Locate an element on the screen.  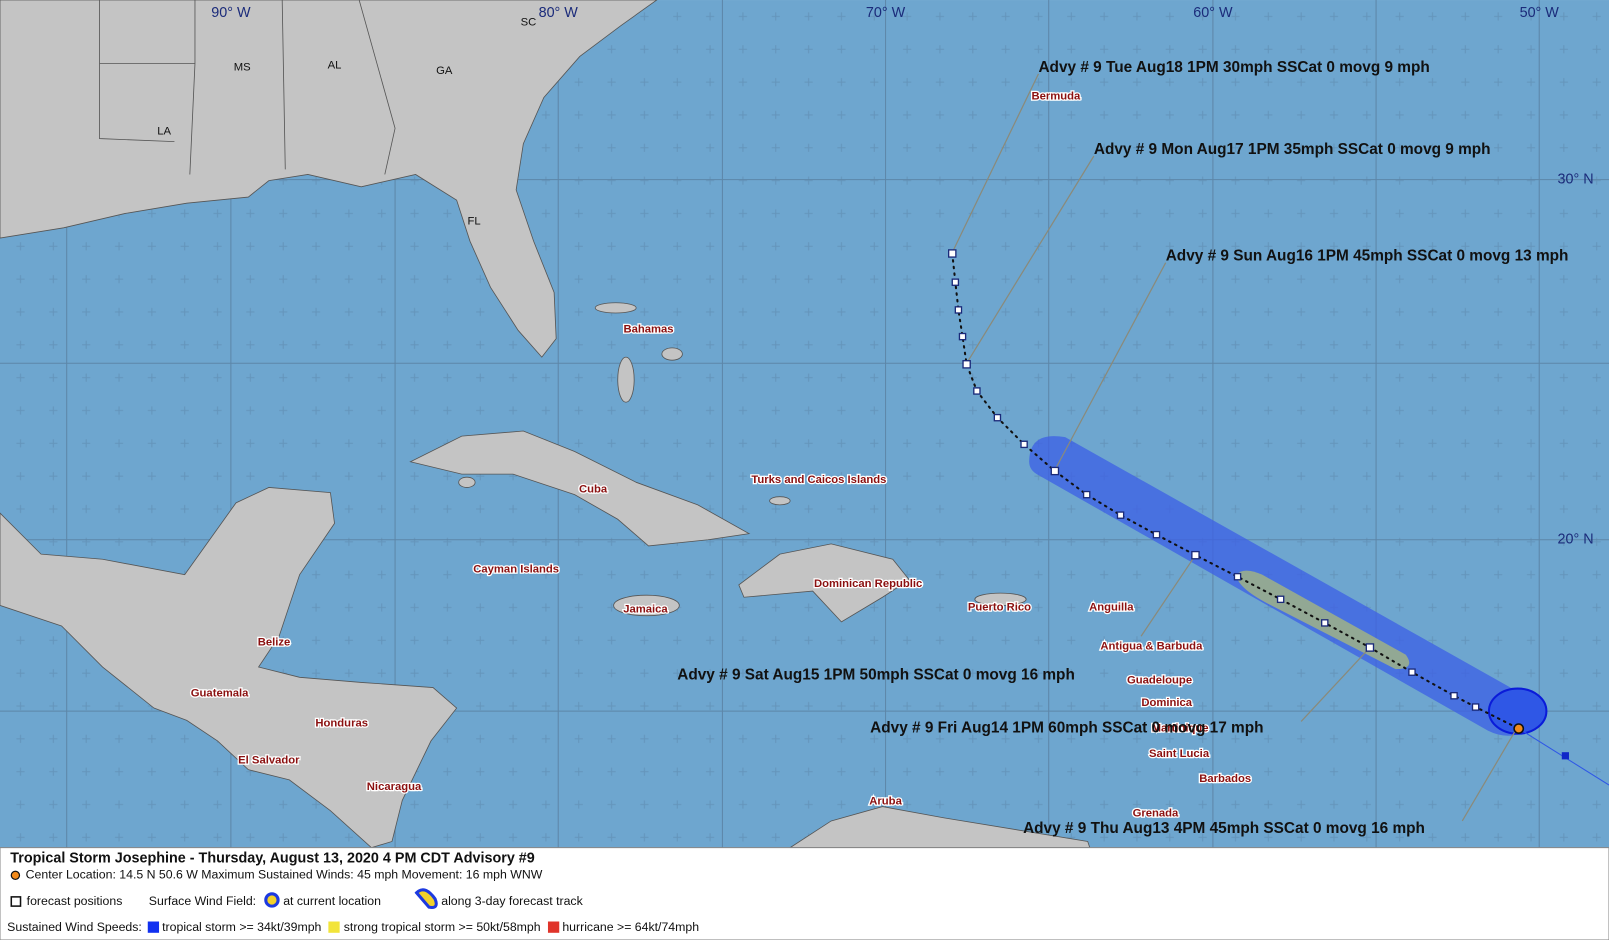
place-label: Bermuda is located at coordinates (1056, 96).